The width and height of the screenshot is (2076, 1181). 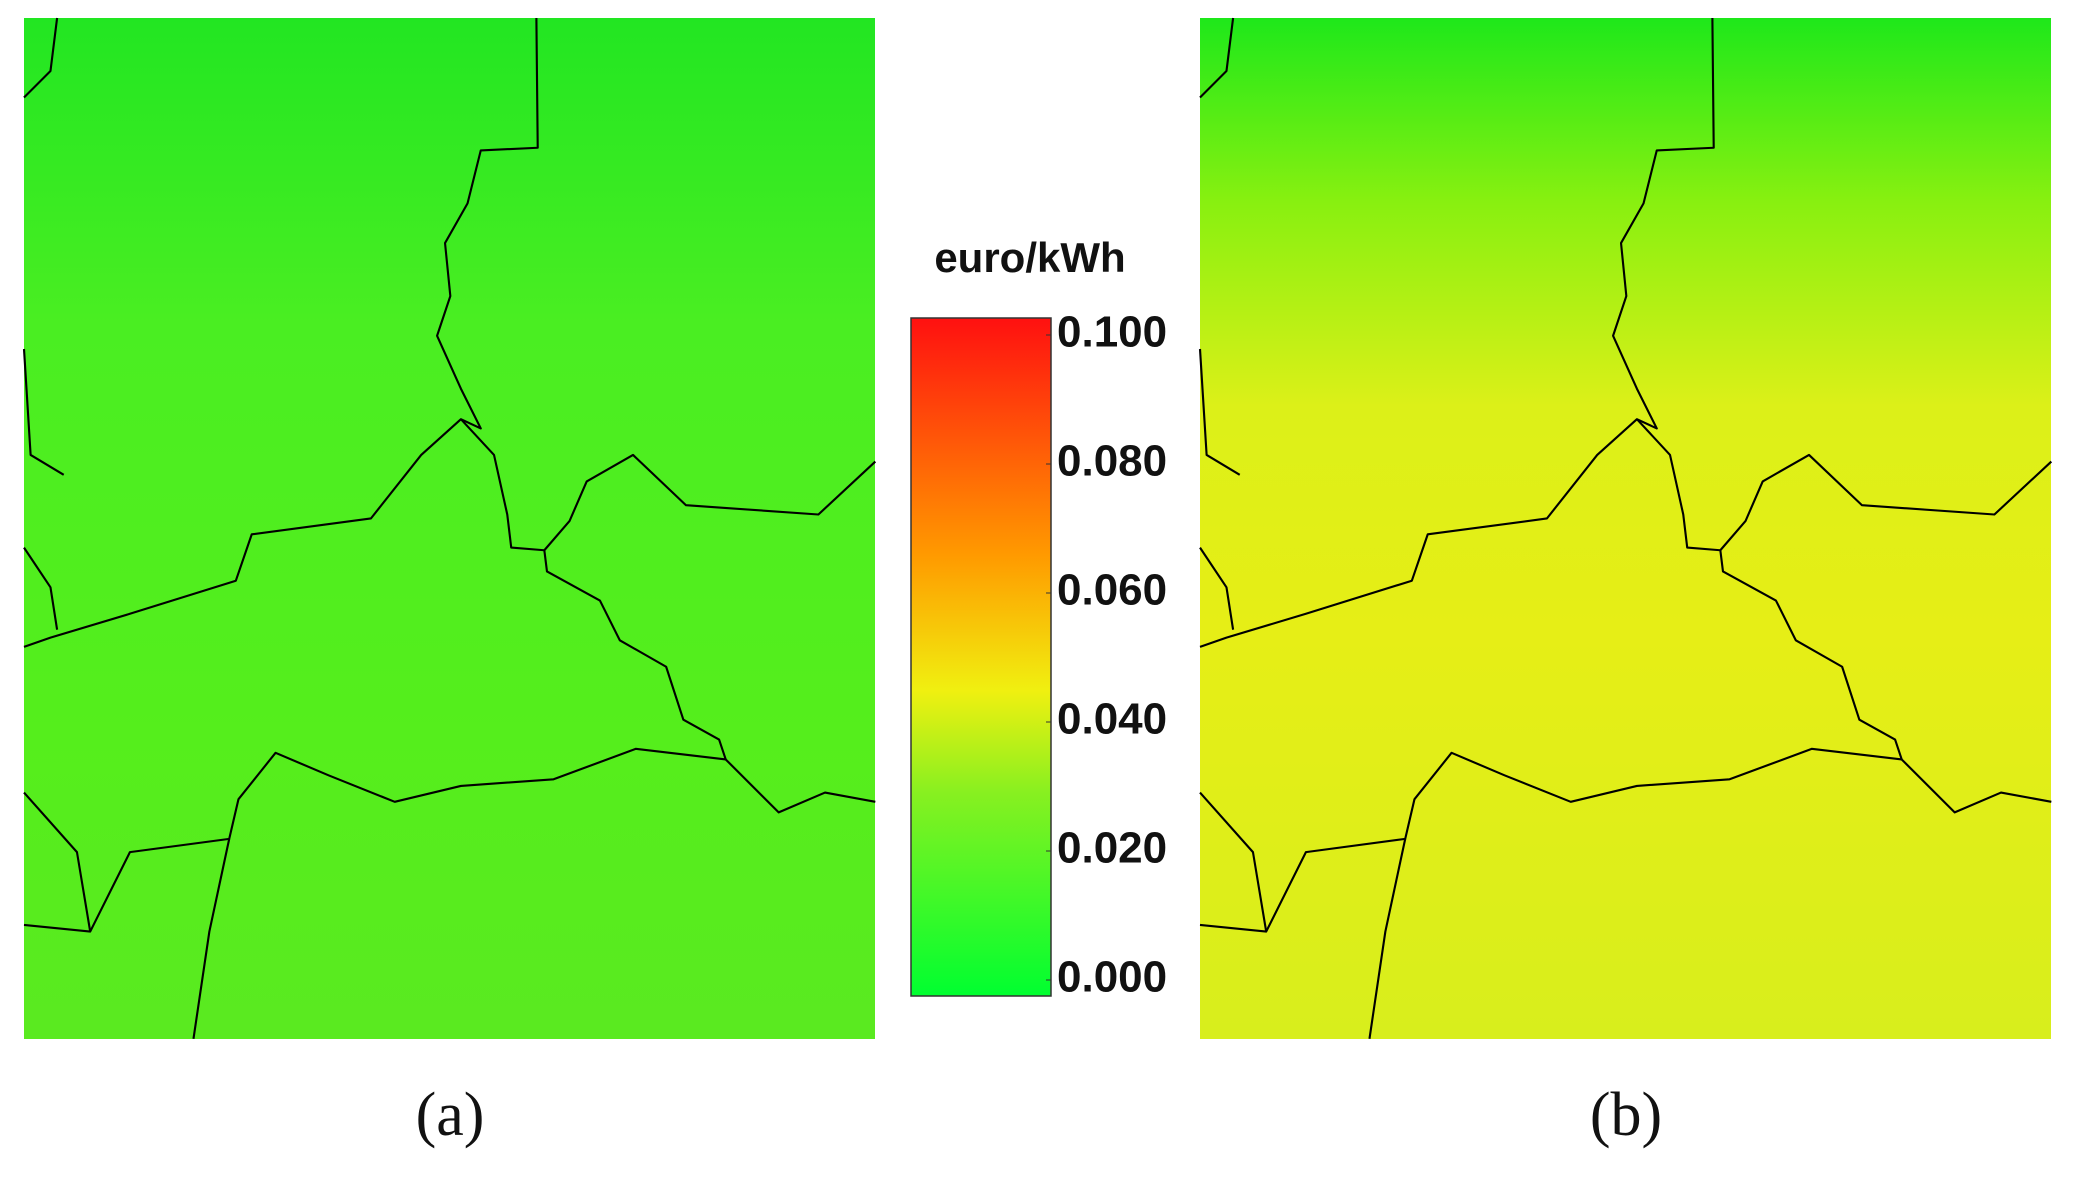 What do you see at coordinates (1106, 655) in the screenshot?
I see `colorbar-ticks: 0.100 0.080 0.060 0.040 0.020 0.000` at bounding box center [1106, 655].